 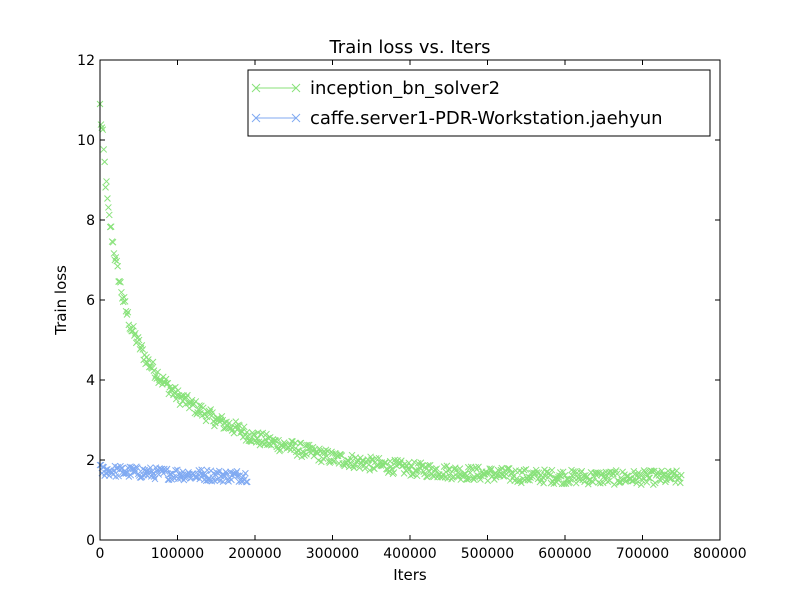 What do you see at coordinates (177, 554) in the screenshot?
I see `x-tick-label: 100000` at bounding box center [177, 554].